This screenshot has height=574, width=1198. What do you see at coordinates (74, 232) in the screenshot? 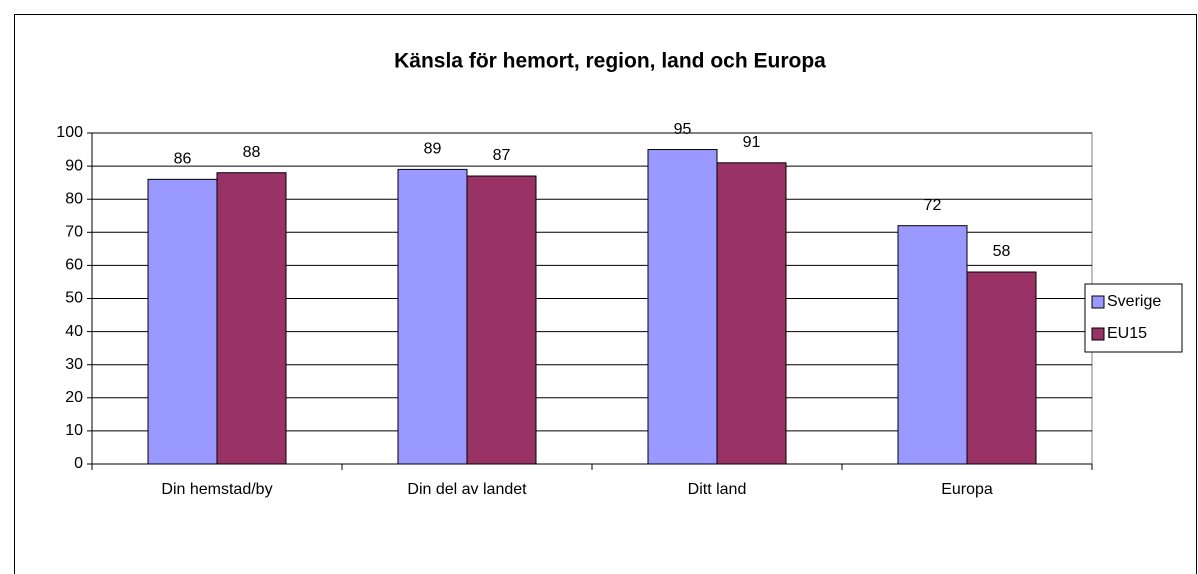
I see `y-tick-label: 70` at bounding box center [74, 232].